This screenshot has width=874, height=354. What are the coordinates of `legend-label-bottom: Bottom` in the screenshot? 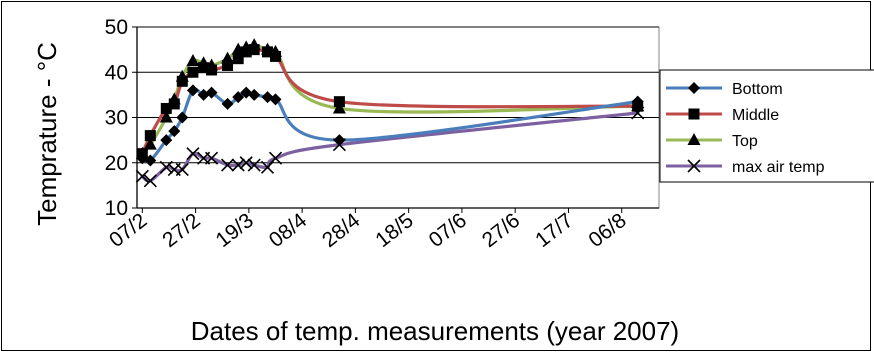 It's located at (757, 89).